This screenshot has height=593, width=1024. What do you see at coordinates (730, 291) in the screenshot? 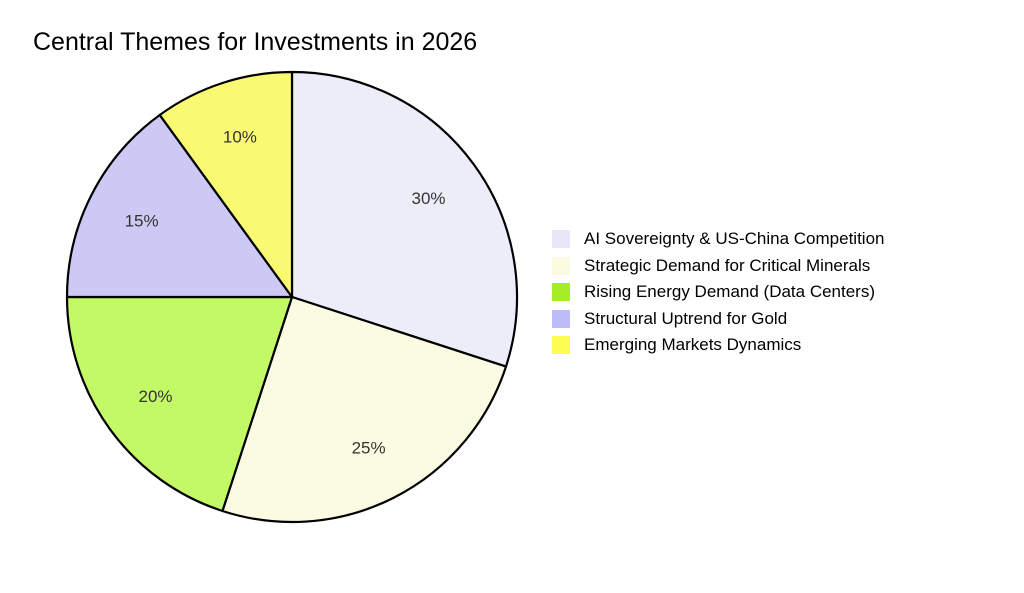
I see `legend-label: Rising Energy Demand (Data Centers)` at bounding box center [730, 291].